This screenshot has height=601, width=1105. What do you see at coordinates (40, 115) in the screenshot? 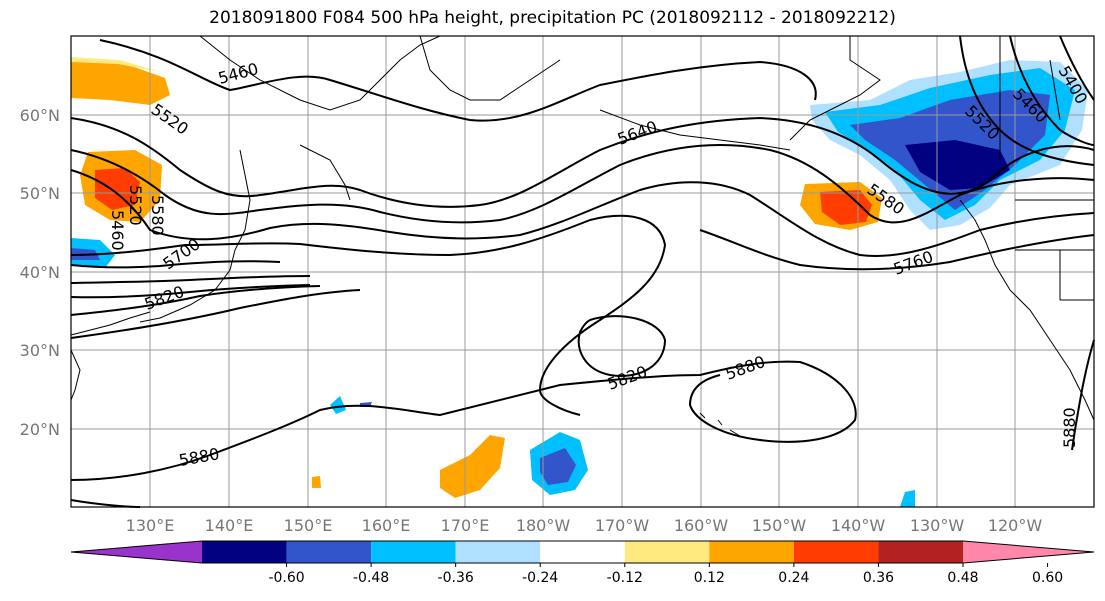
I see `lat-label: 60°N` at bounding box center [40, 115].